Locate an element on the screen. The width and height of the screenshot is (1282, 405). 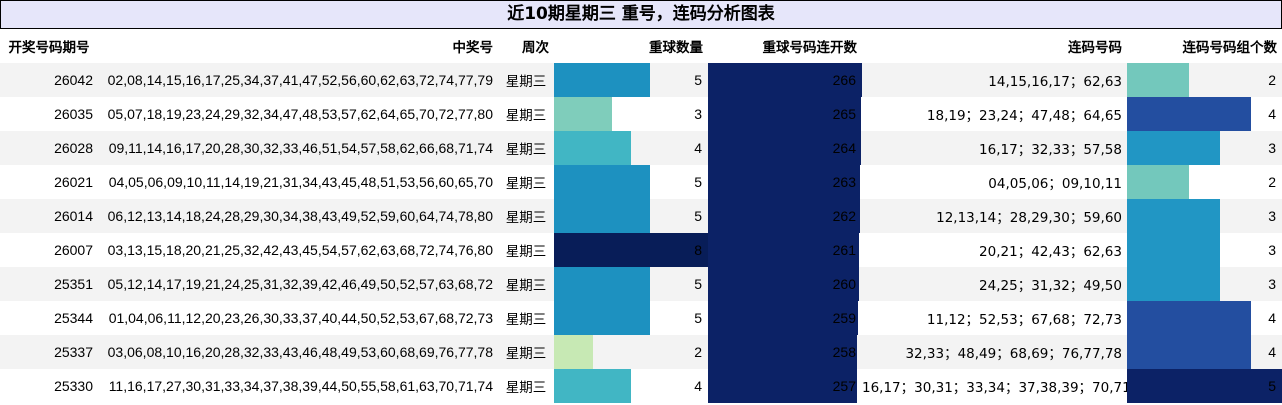
repeat-serial-value: 259 is located at coordinates (844, 318).